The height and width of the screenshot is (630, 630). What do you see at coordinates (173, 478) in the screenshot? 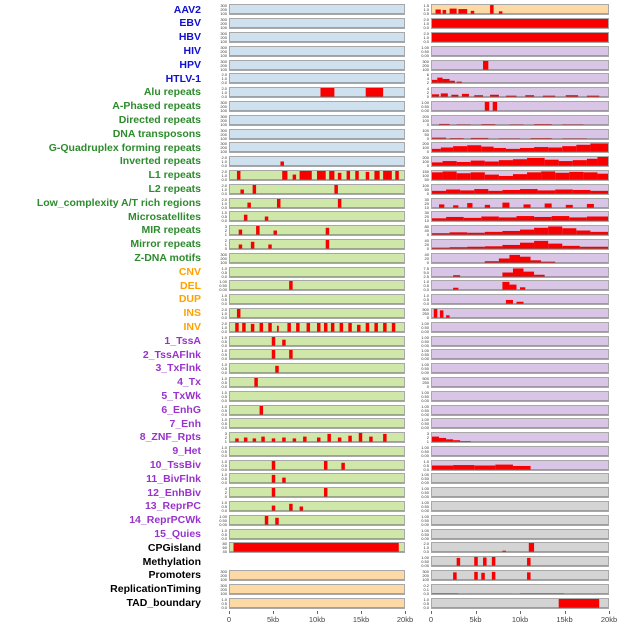
I see `track-label: 11_BivFlnk` at bounding box center [173, 478].